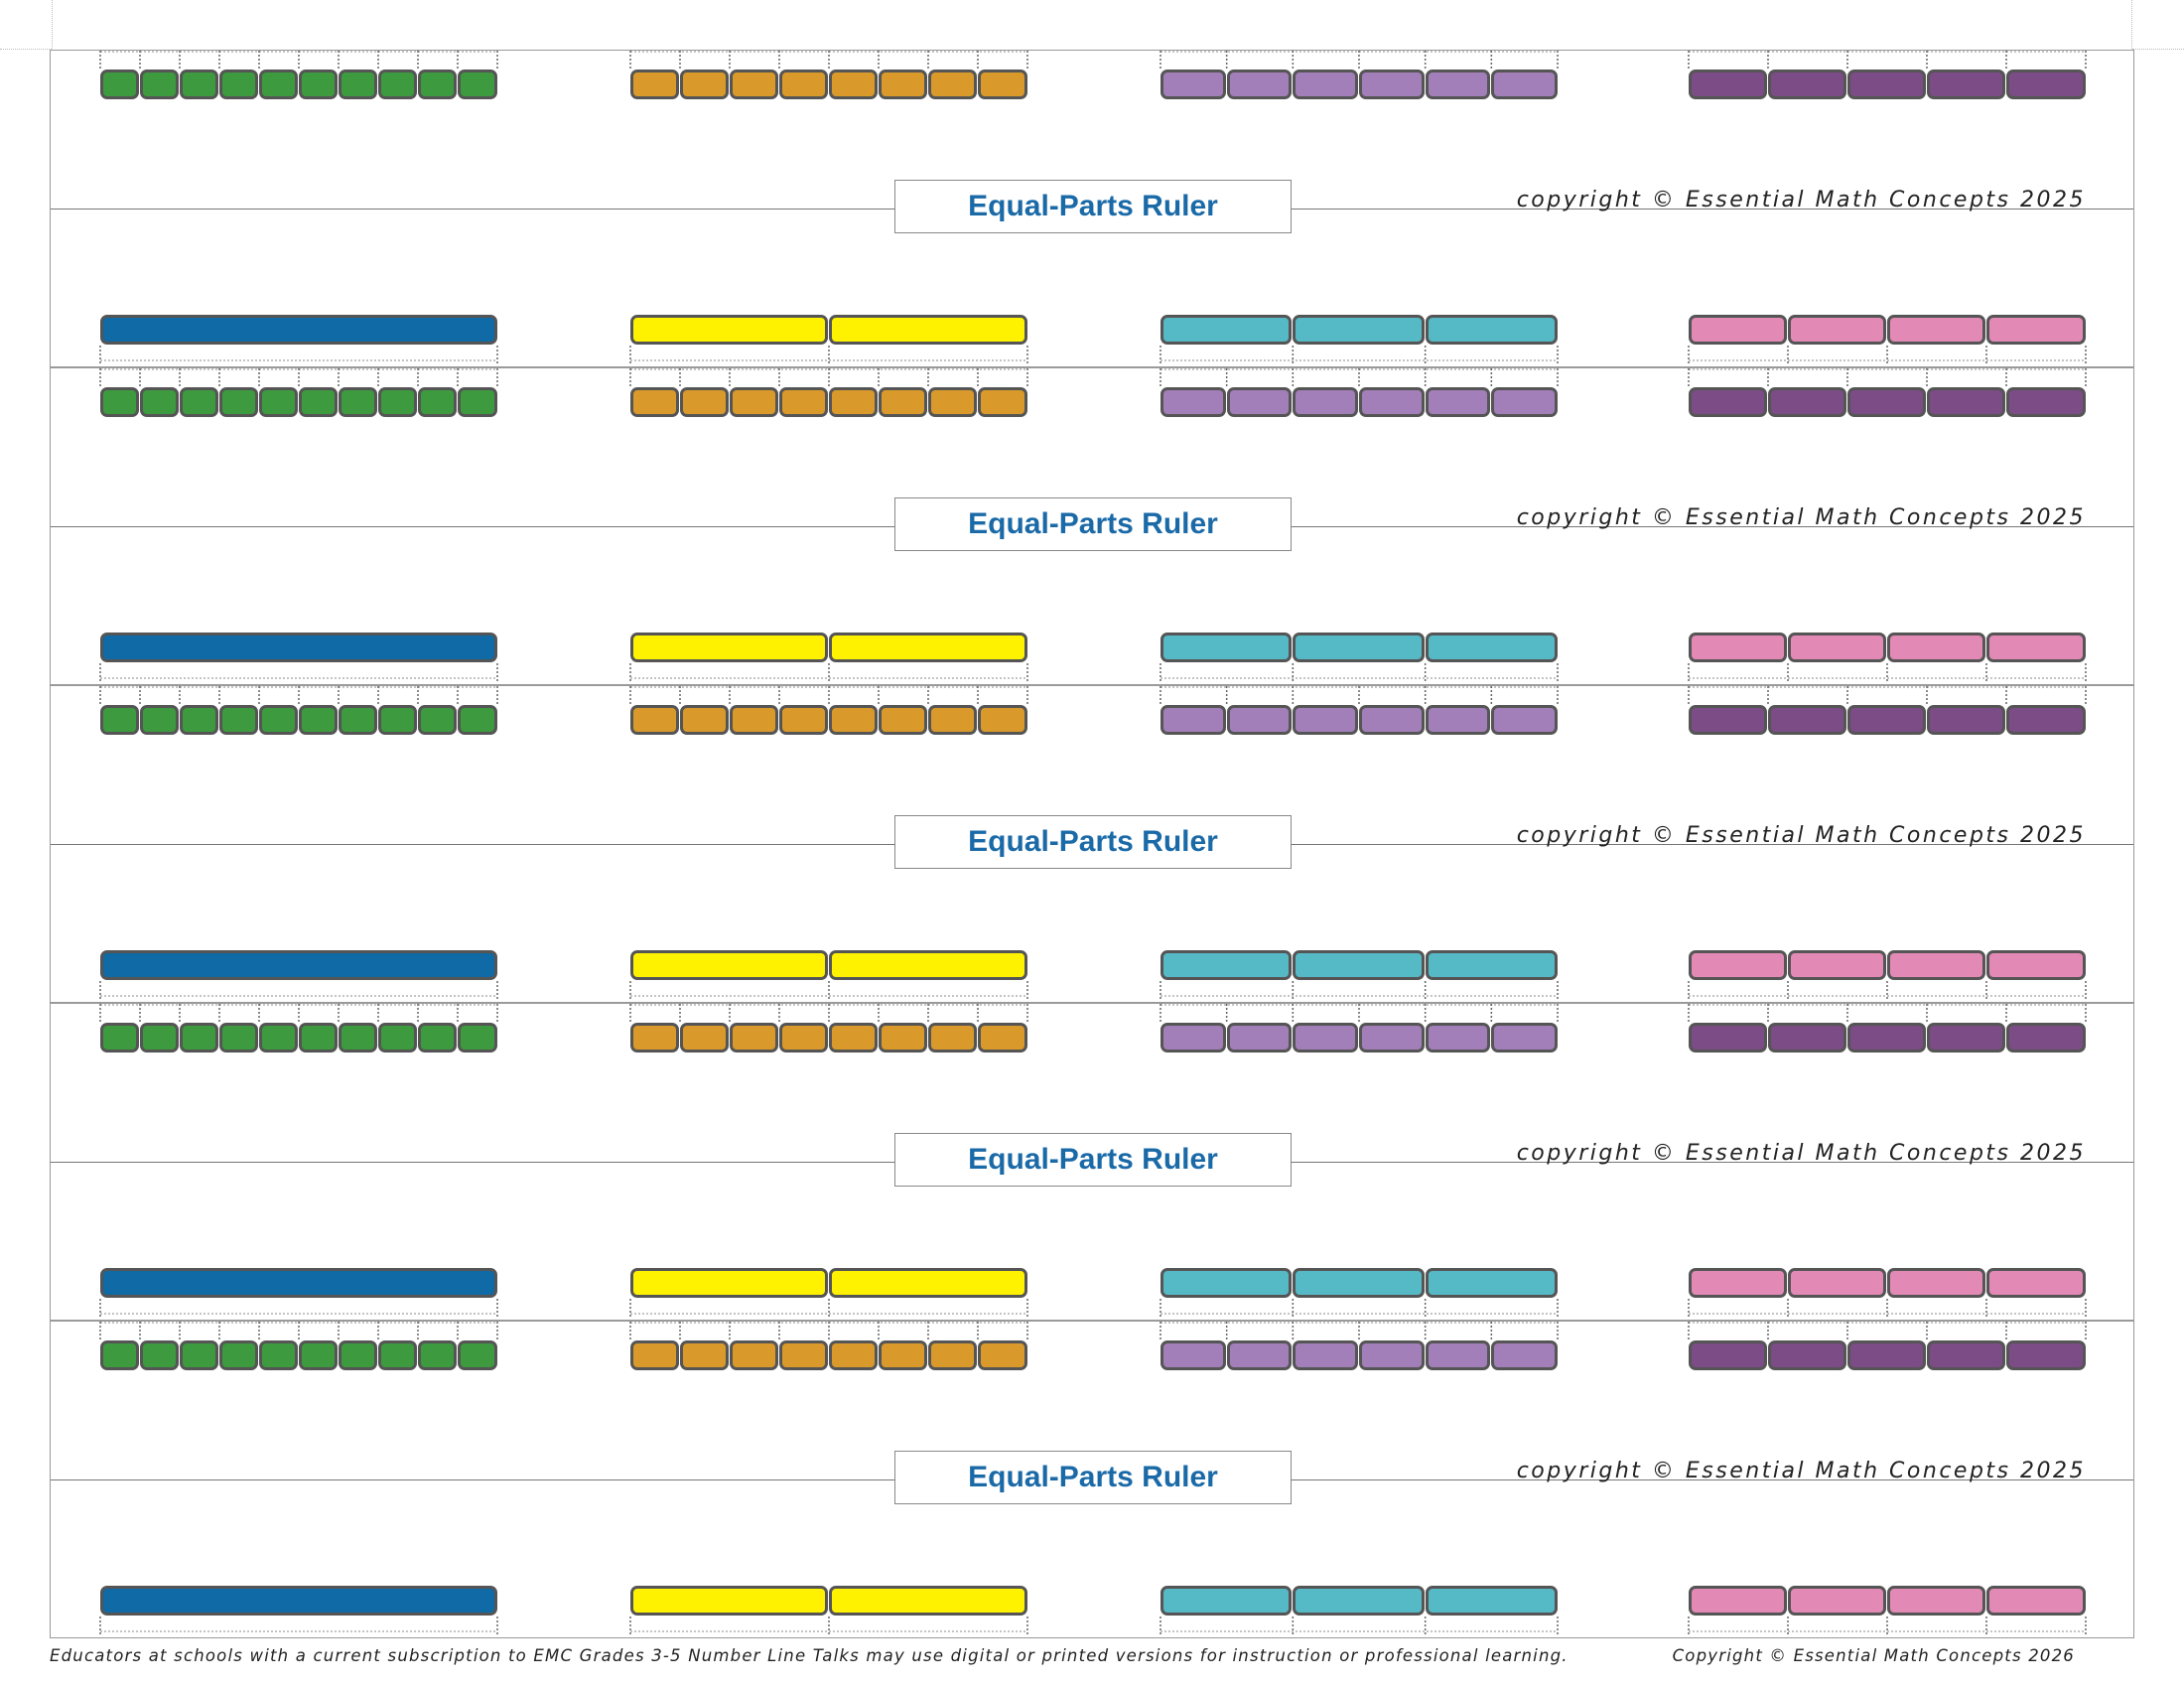 This screenshot has width=2184, height=1688. What do you see at coordinates (298, 672) in the screenshot?
I see `blue-bar-ticks` at bounding box center [298, 672].